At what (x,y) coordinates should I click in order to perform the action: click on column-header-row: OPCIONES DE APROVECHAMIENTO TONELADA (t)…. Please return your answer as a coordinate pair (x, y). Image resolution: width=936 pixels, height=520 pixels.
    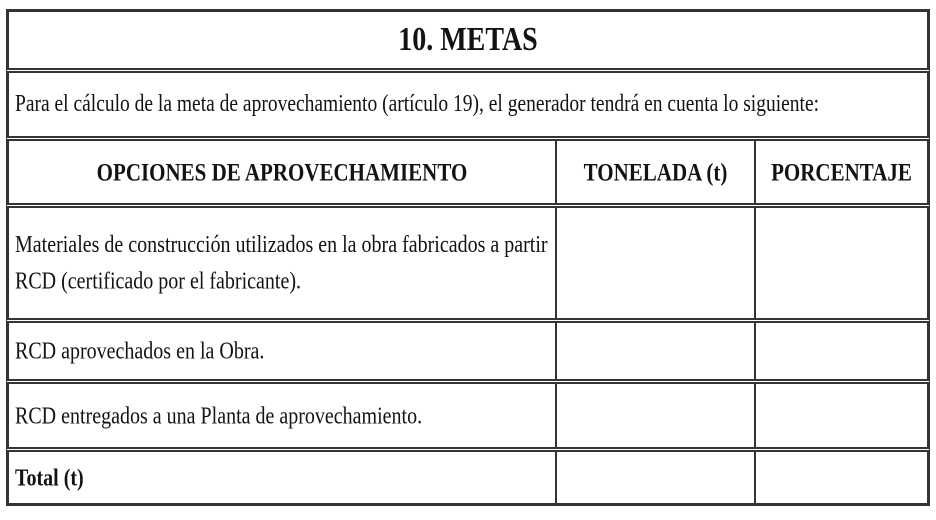
    Looking at the image, I should click on (468, 172).